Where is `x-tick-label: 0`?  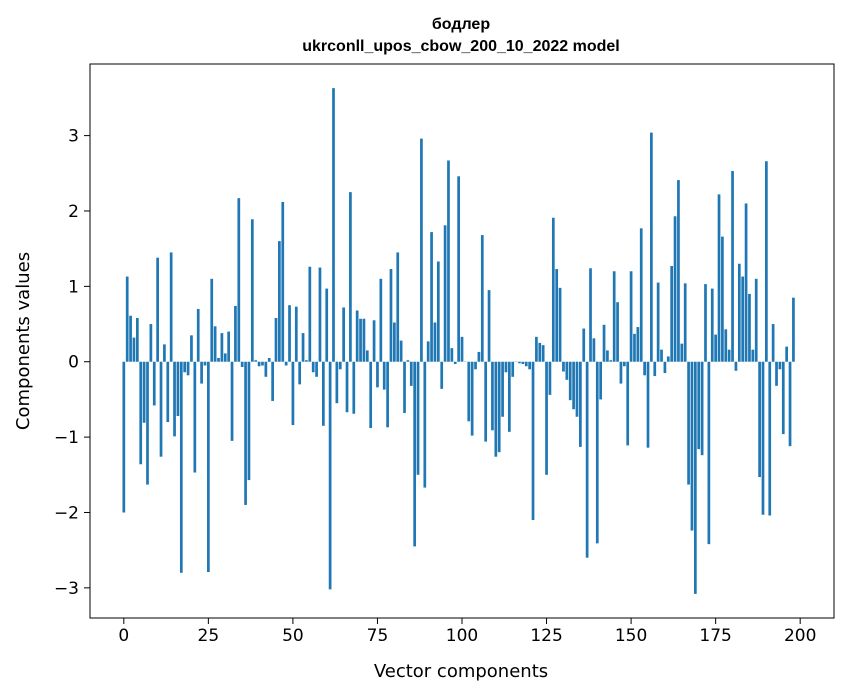
x-tick-label: 0 is located at coordinates (123, 636).